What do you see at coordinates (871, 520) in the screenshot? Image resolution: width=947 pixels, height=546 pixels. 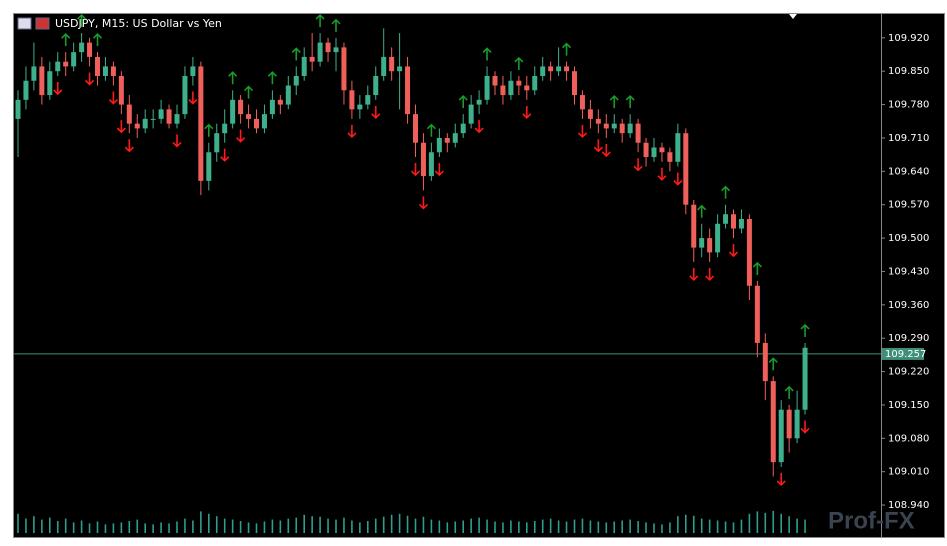 I see `watermark: Prof-FX` at bounding box center [871, 520].